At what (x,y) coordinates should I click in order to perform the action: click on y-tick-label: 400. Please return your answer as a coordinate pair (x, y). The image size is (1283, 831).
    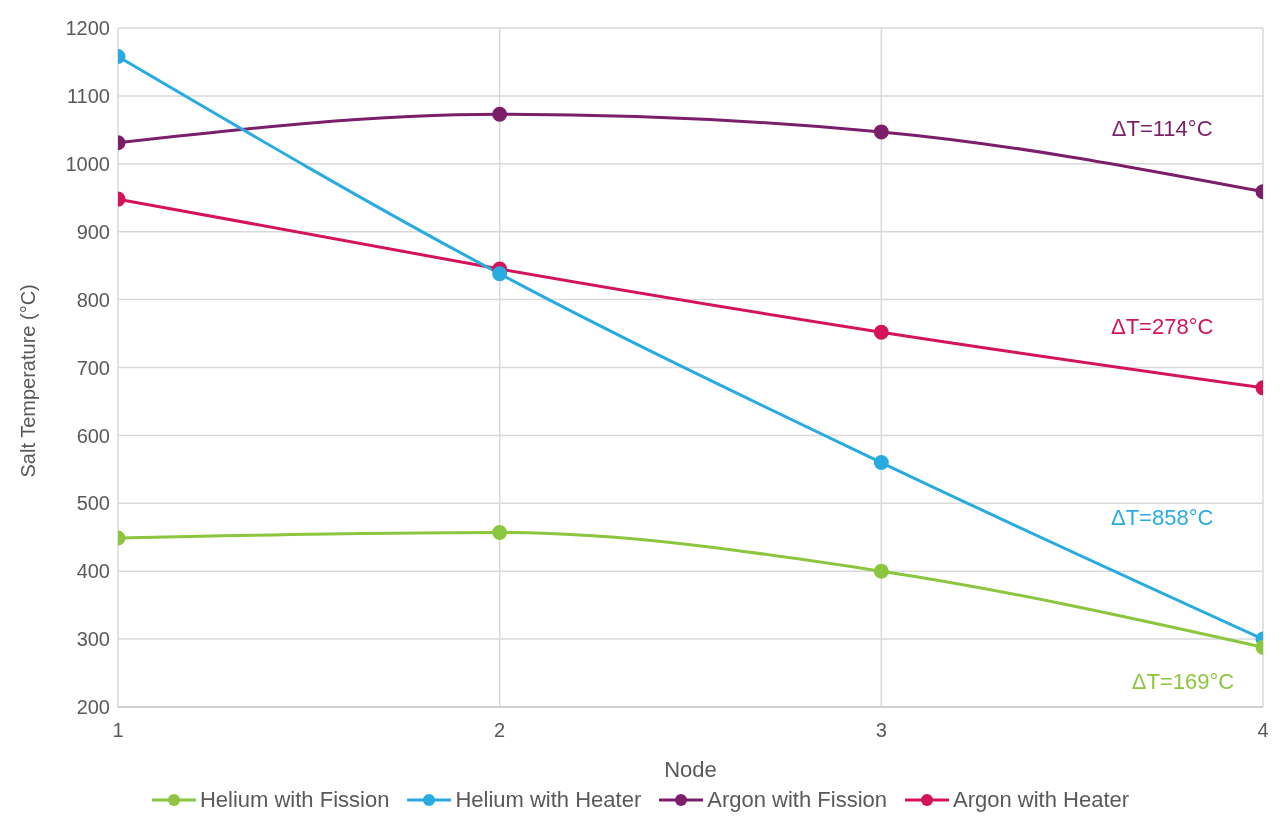
    Looking at the image, I should click on (93, 571).